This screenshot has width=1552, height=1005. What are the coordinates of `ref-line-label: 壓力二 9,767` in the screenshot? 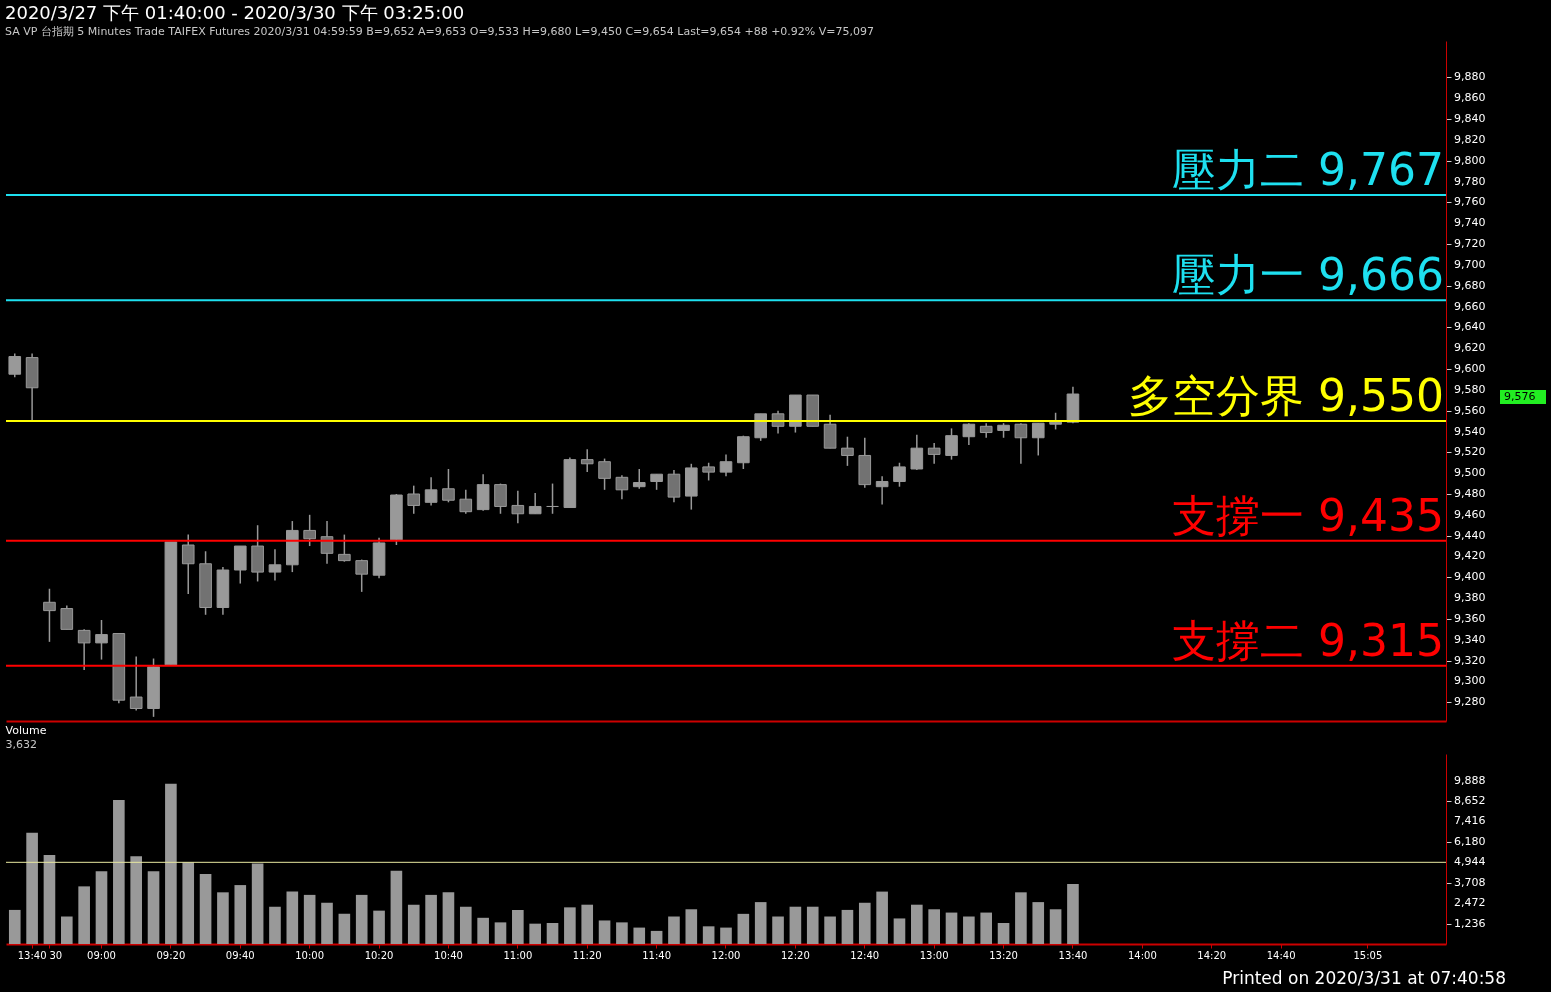 It's located at (1308, 170).